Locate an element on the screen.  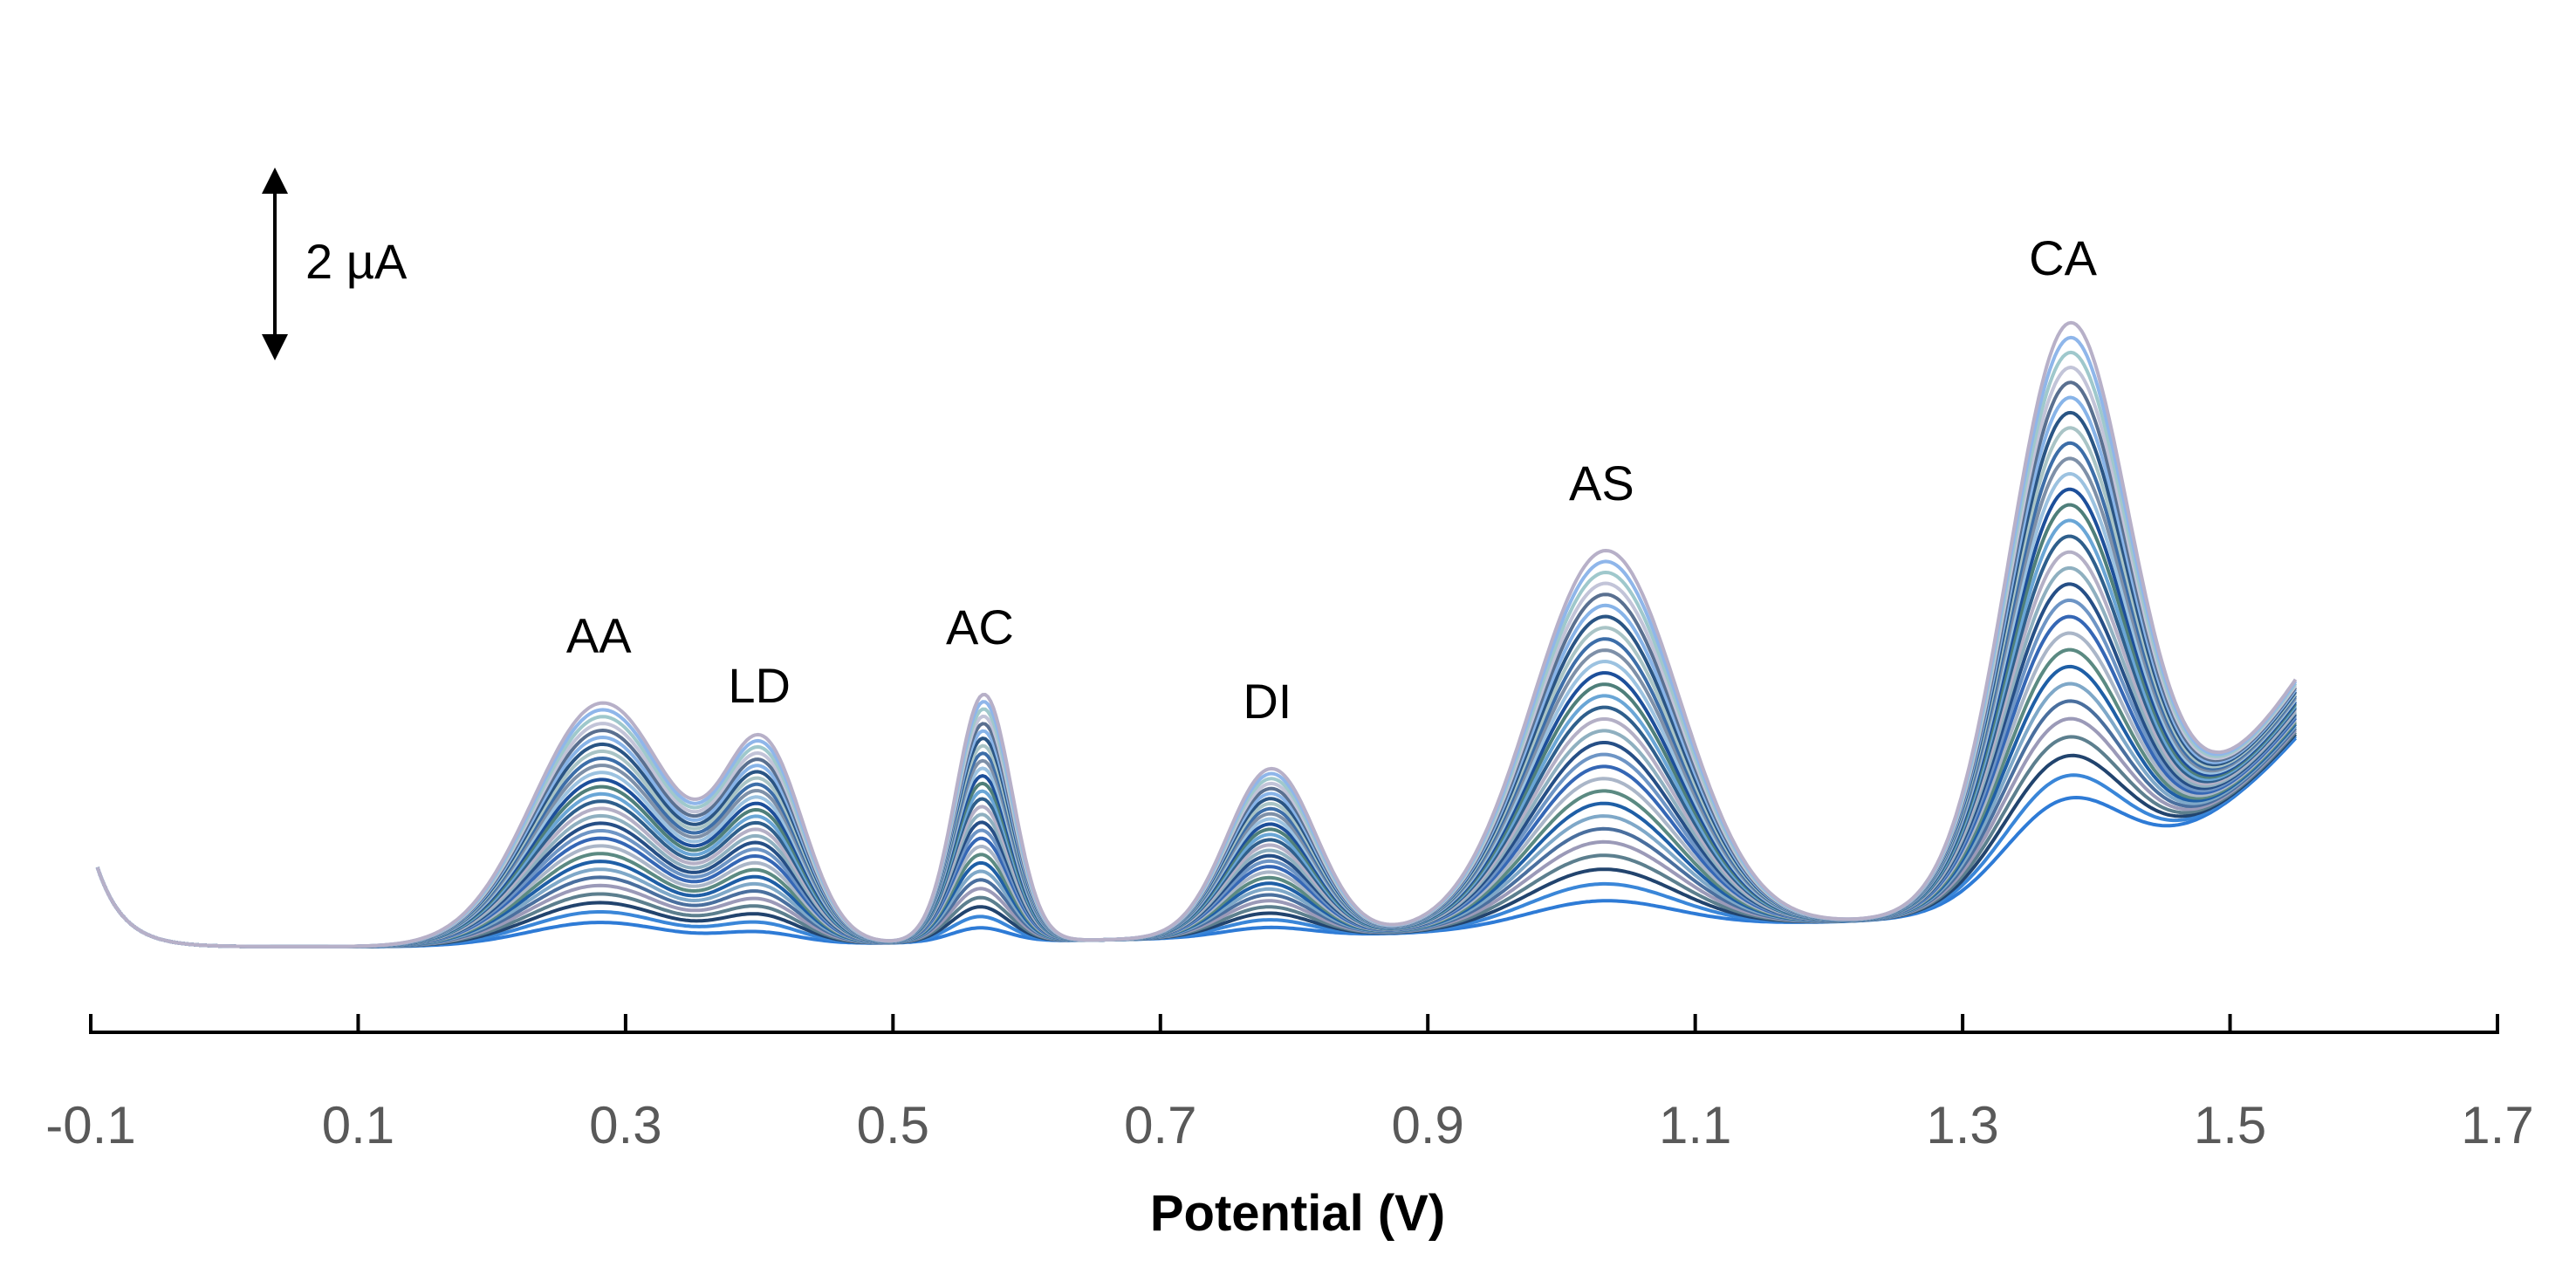
scale-bar-arrow-up is located at coordinates (275, 181).